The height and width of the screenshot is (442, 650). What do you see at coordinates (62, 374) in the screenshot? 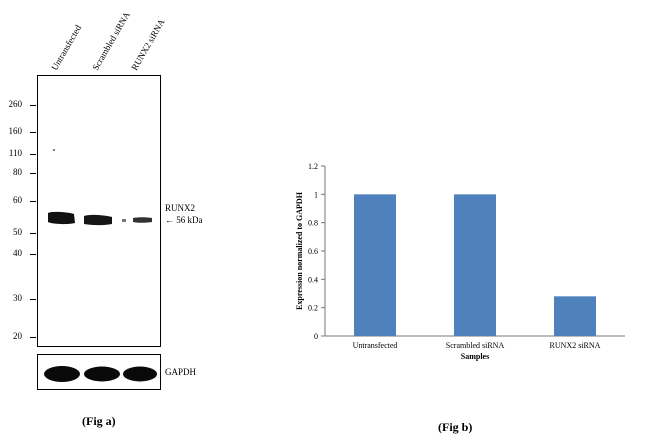
I see `gapdh-band-untransfected` at bounding box center [62, 374].